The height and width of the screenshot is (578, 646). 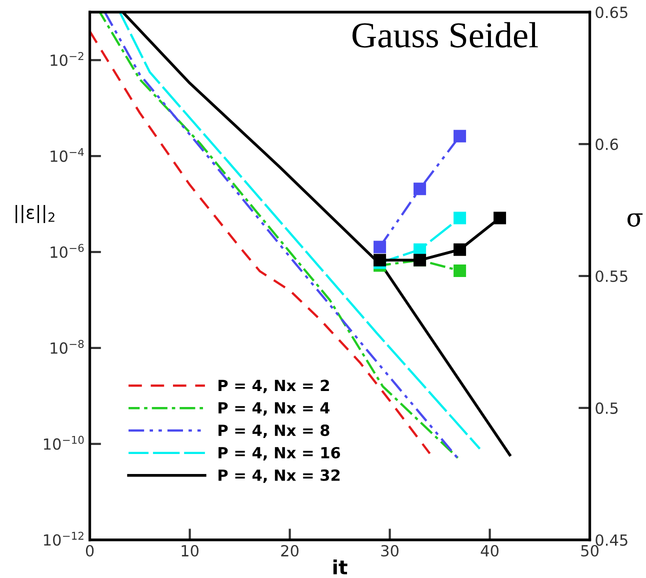 I want to click on legend-label: P = 4, Nx = 32, so click(x=279, y=476).